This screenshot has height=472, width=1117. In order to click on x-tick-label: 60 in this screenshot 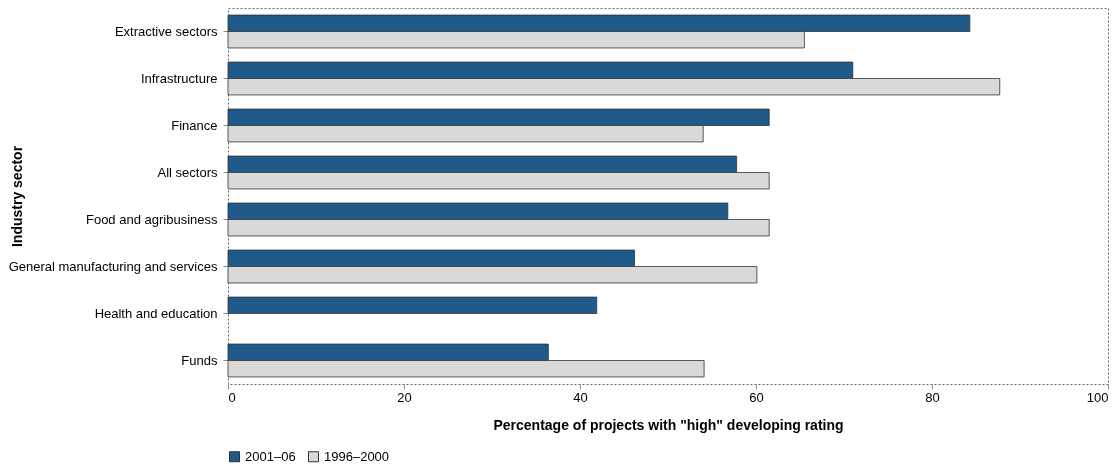, I will do `click(756, 397)`.